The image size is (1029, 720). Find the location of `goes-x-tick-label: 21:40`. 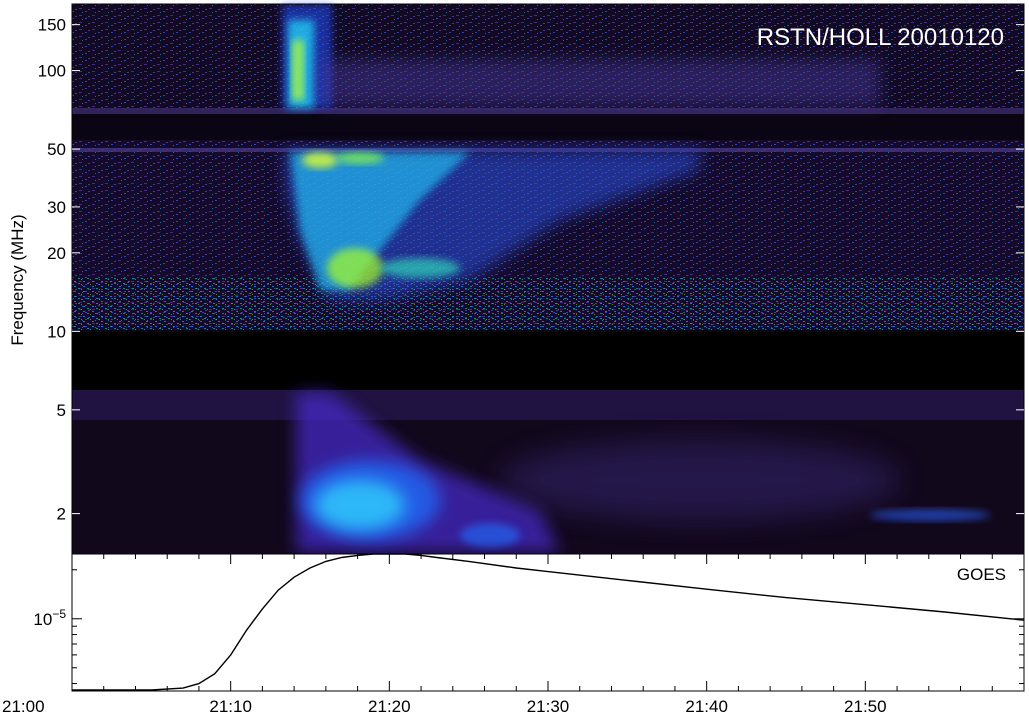

goes-x-tick-label: 21:40 is located at coordinates (706, 706).